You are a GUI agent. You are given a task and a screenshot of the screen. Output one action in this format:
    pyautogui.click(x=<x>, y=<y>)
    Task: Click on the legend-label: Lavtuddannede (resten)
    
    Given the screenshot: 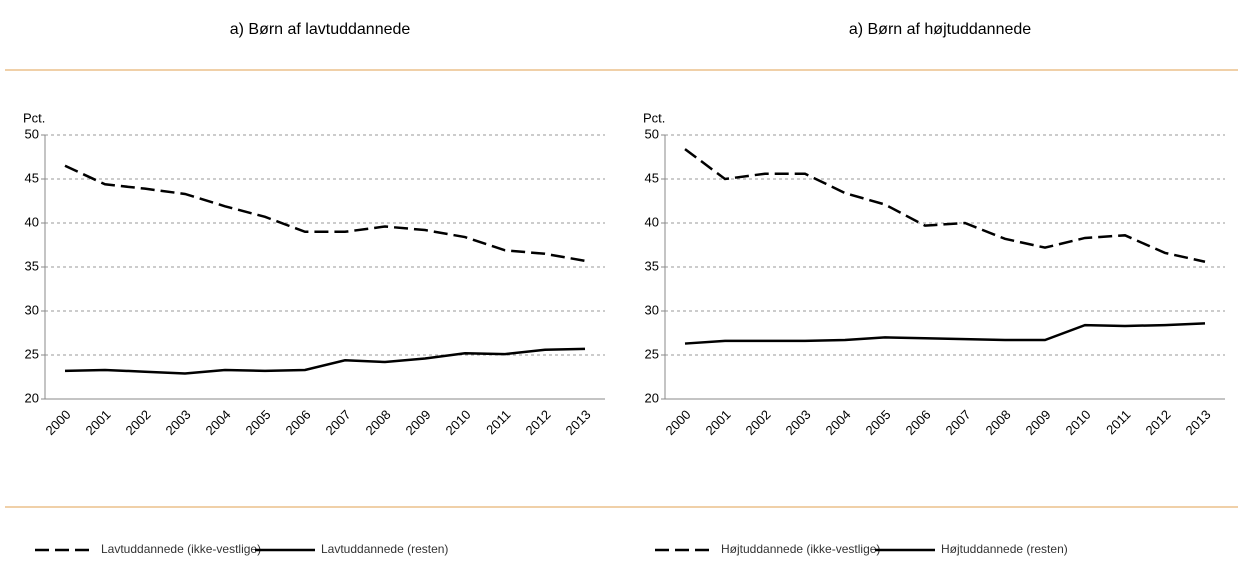 What is the action you would take?
    pyautogui.click(x=384, y=549)
    